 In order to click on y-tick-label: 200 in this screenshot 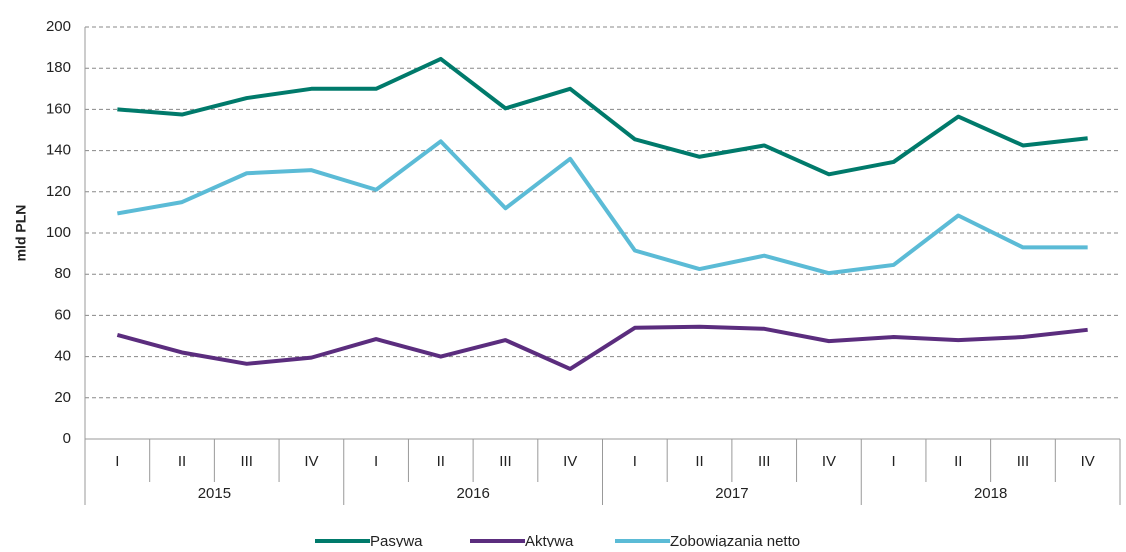, I will do `click(58, 26)`.